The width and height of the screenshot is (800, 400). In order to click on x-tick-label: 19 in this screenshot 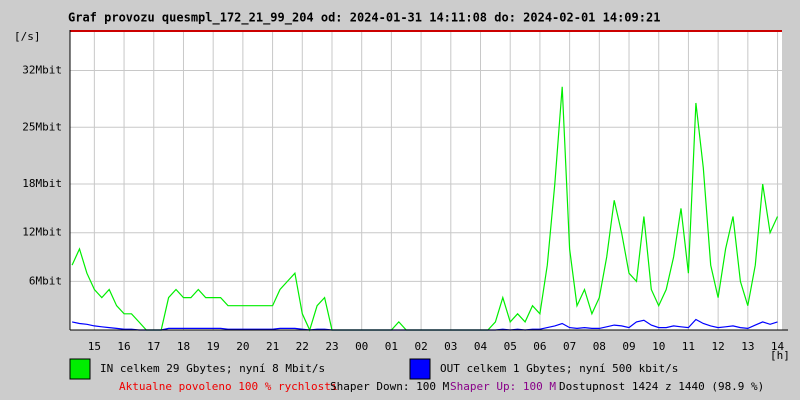, I will do `click(213, 346)`.